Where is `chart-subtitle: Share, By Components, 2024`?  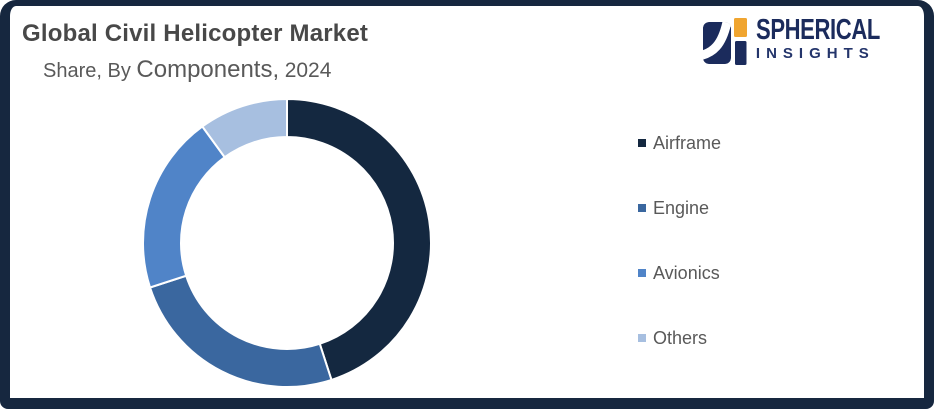
chart-subtitle: Share, By Components, 2024 is located at coordinates (187, 70).